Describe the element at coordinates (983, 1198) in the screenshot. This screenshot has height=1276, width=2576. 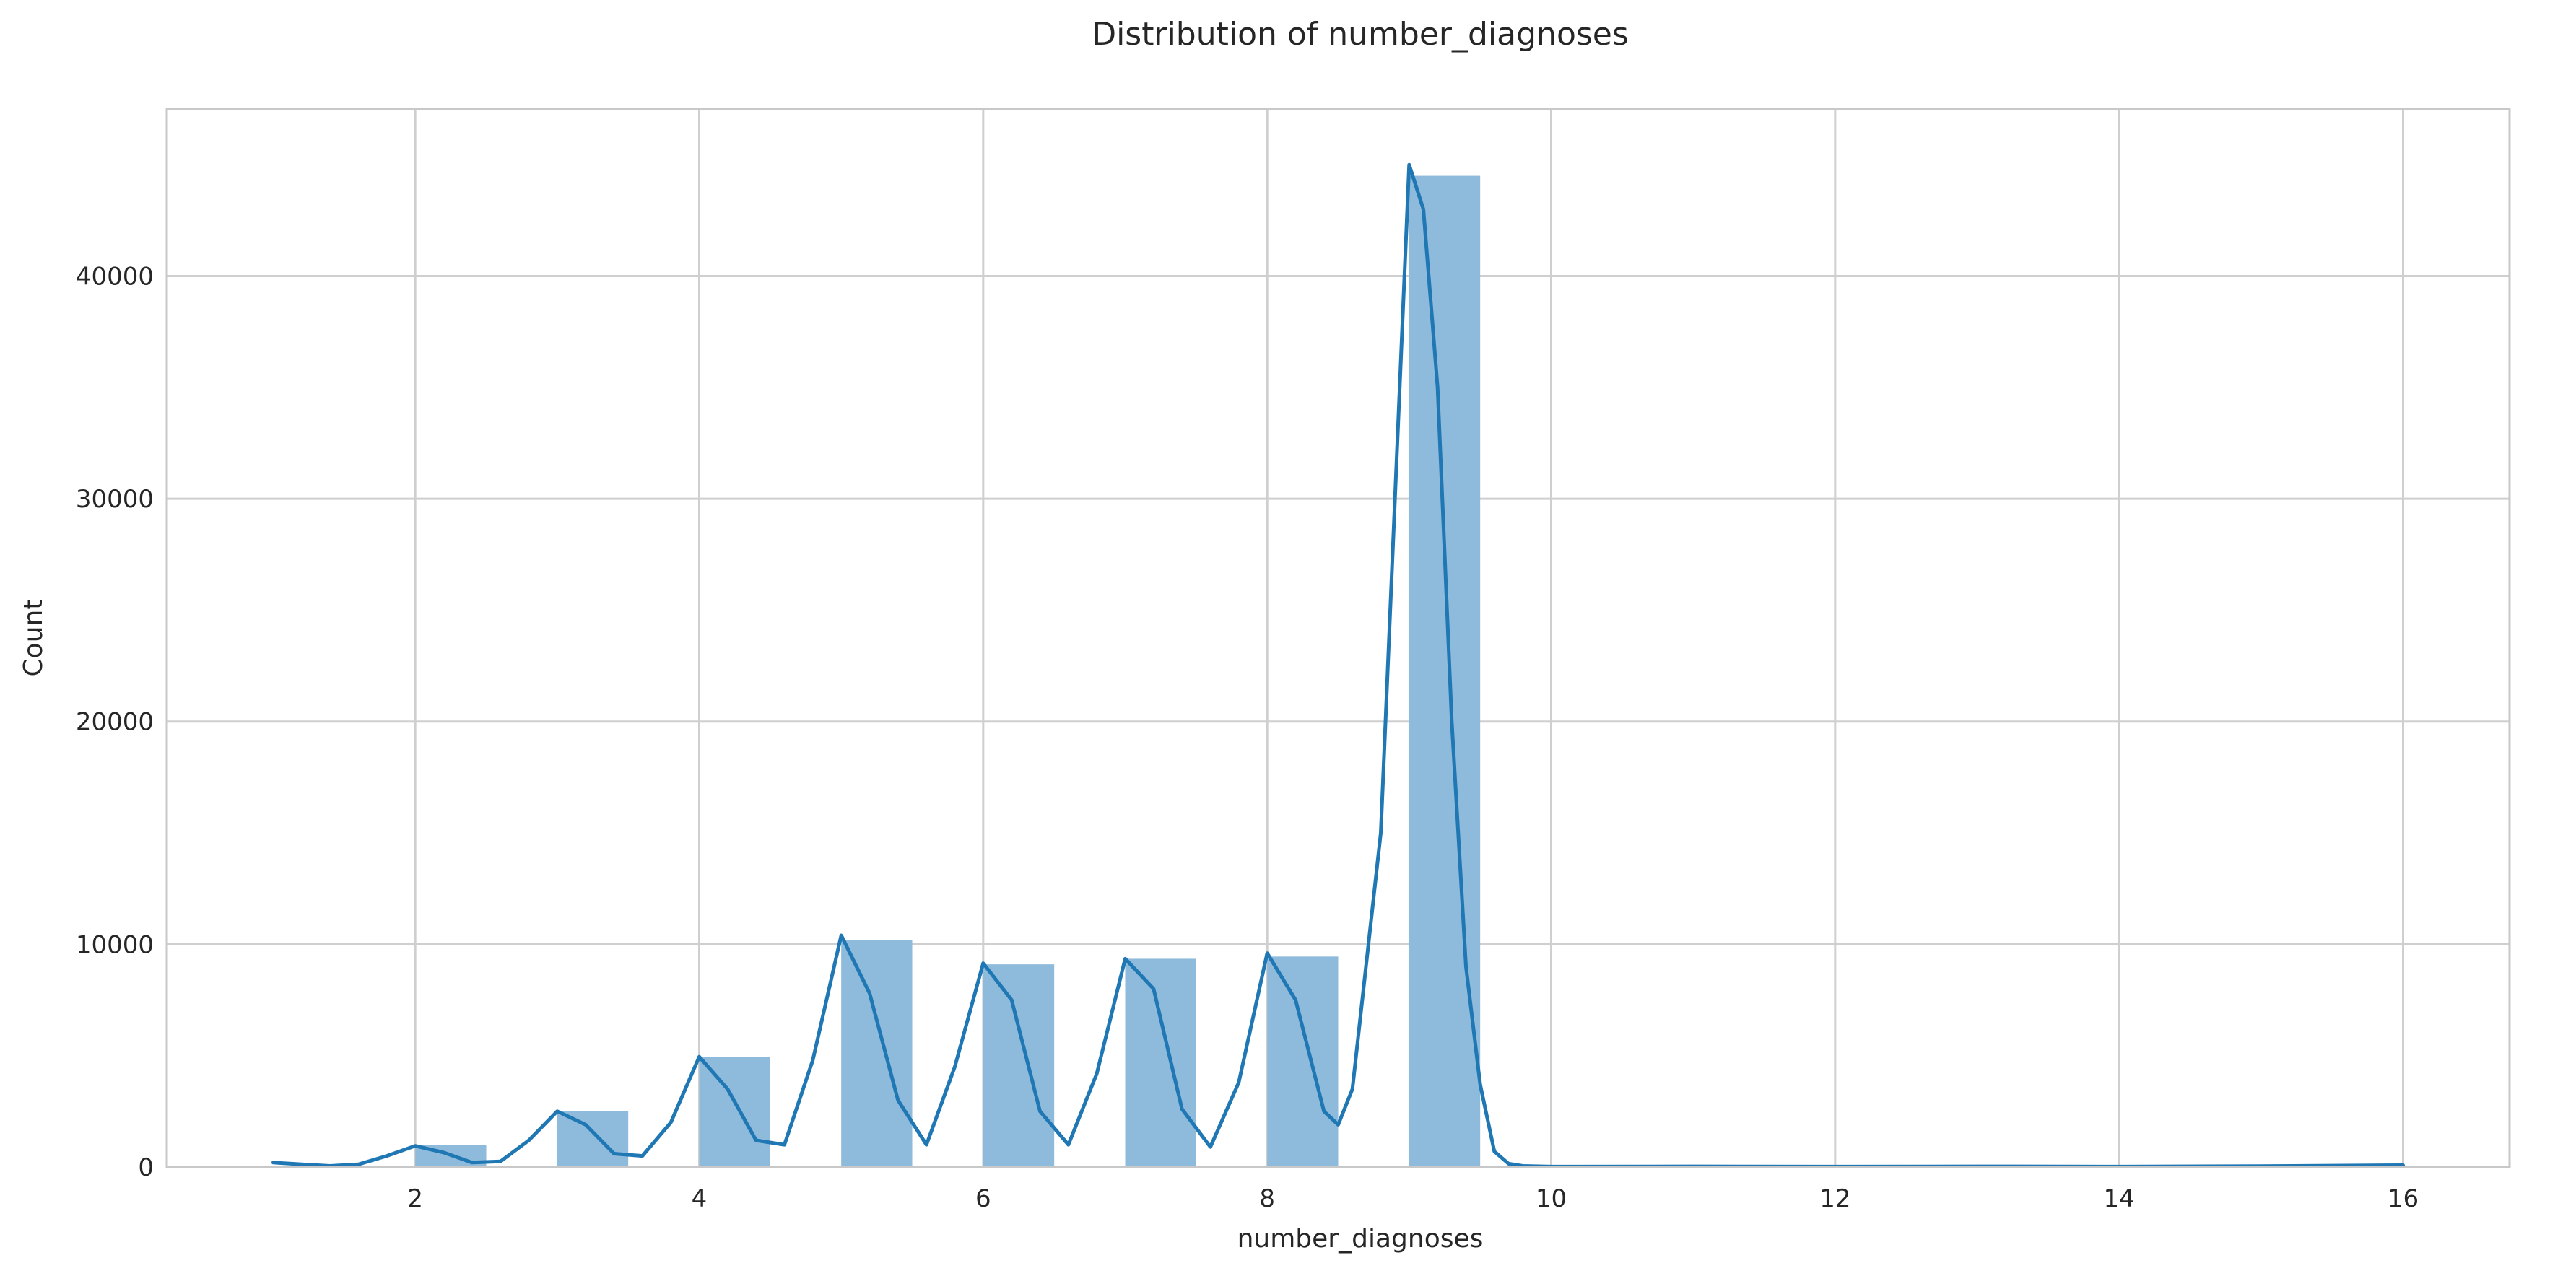
I see `x-tick-label: 6` at that location.